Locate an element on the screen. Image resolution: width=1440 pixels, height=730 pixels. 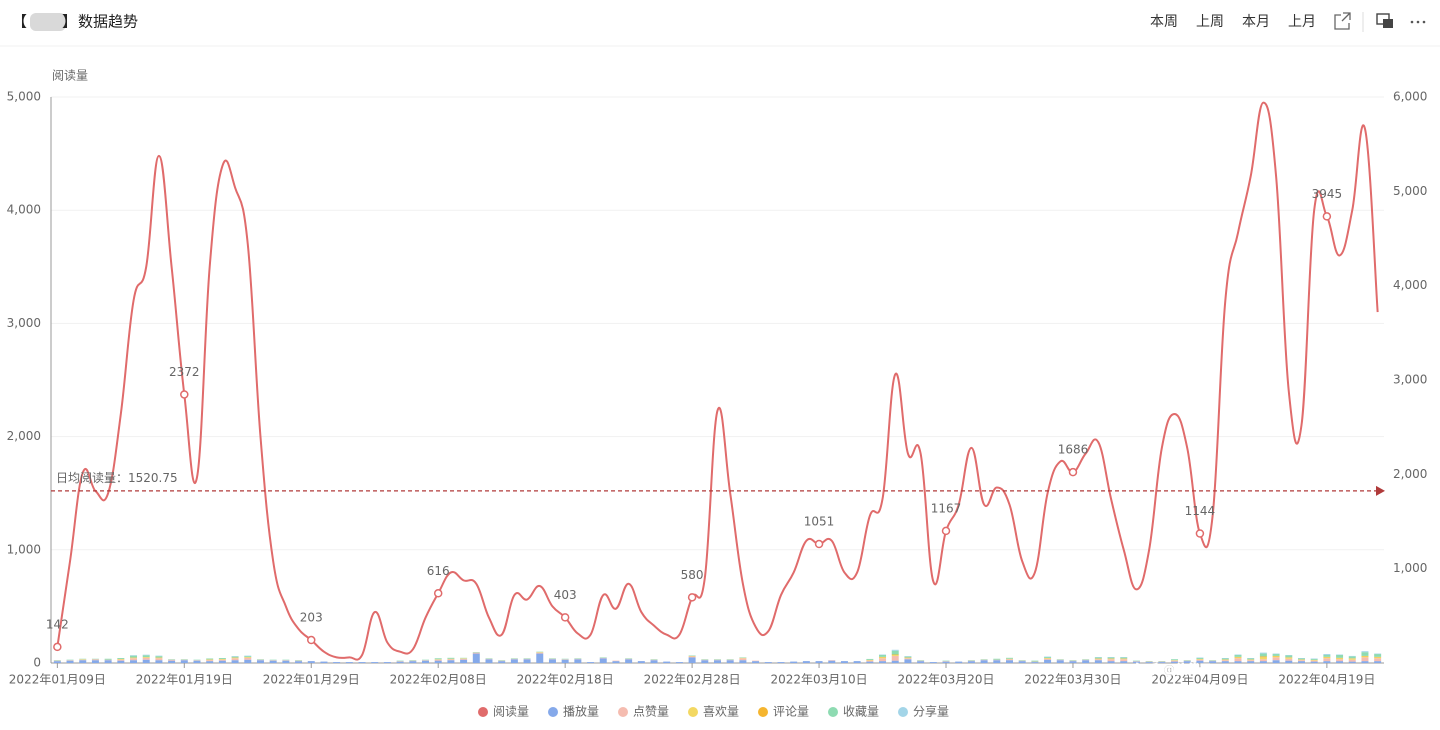
average-label-part: 1520.75 is located at coordinates (153, 477).